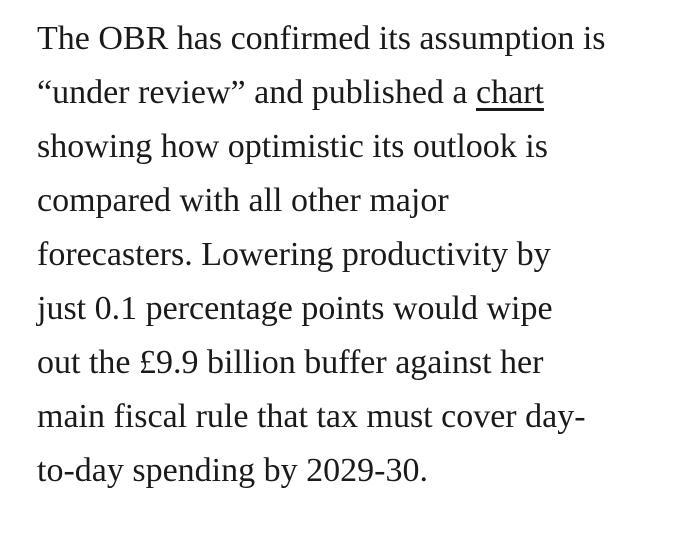  I want to click on paragraph-line: out the £9.9 billion buffer against her, so click(290, 362).